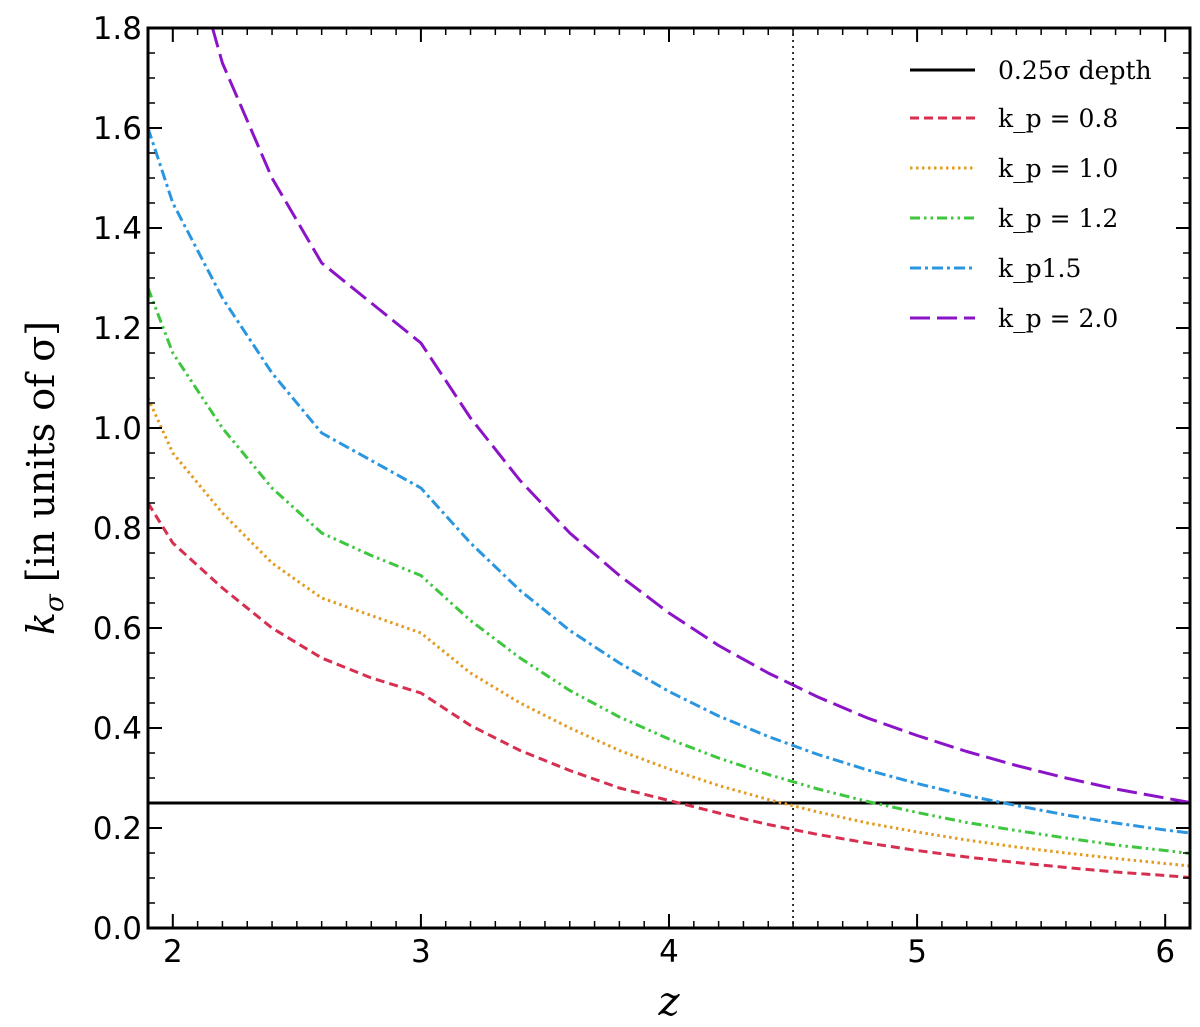  Describe the element at coordinates (117, 729) in the screenshot. I see `y-tick-label: 0.4` at that location.